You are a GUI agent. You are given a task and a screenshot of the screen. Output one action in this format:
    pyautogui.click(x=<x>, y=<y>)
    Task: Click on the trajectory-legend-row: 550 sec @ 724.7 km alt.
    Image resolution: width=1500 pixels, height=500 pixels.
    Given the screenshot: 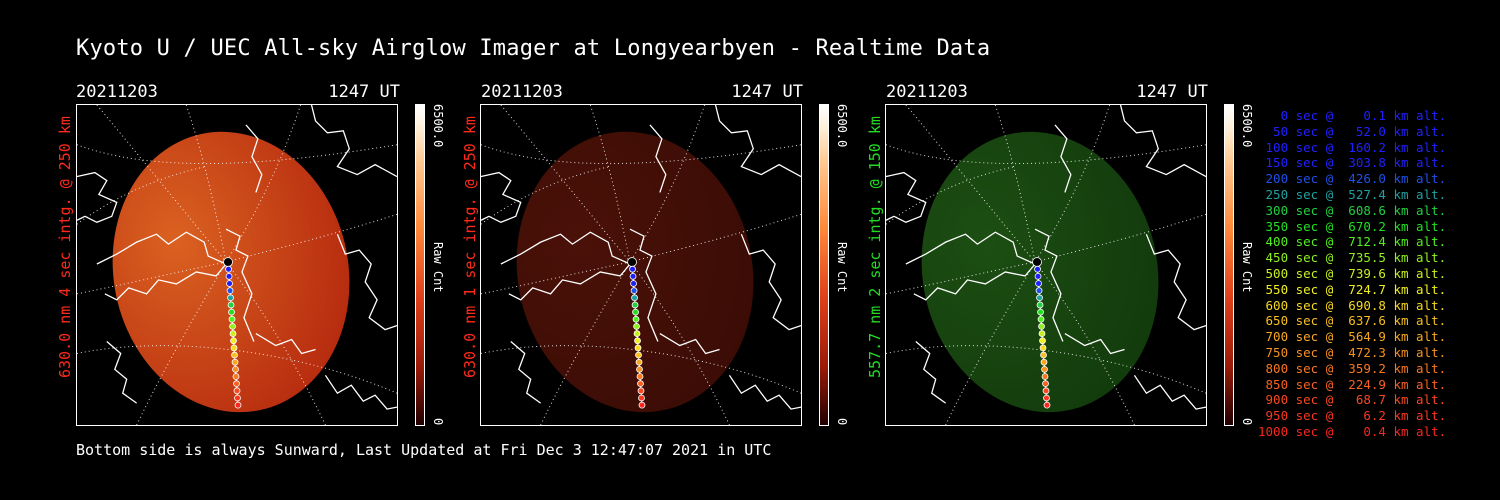 What is the action you would take?
    pyautogui.click(x=1352, y=289)
    